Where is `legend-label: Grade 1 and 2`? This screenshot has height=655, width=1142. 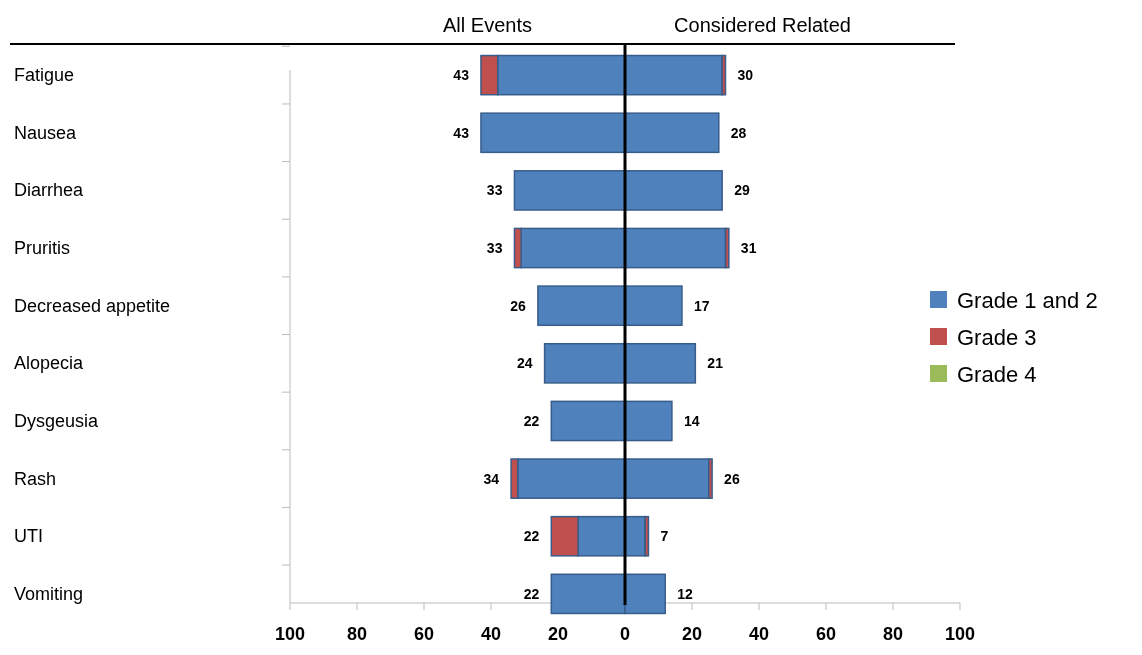
legend-label: Grade 1 and 2 is located at coordinates (1027, 300).